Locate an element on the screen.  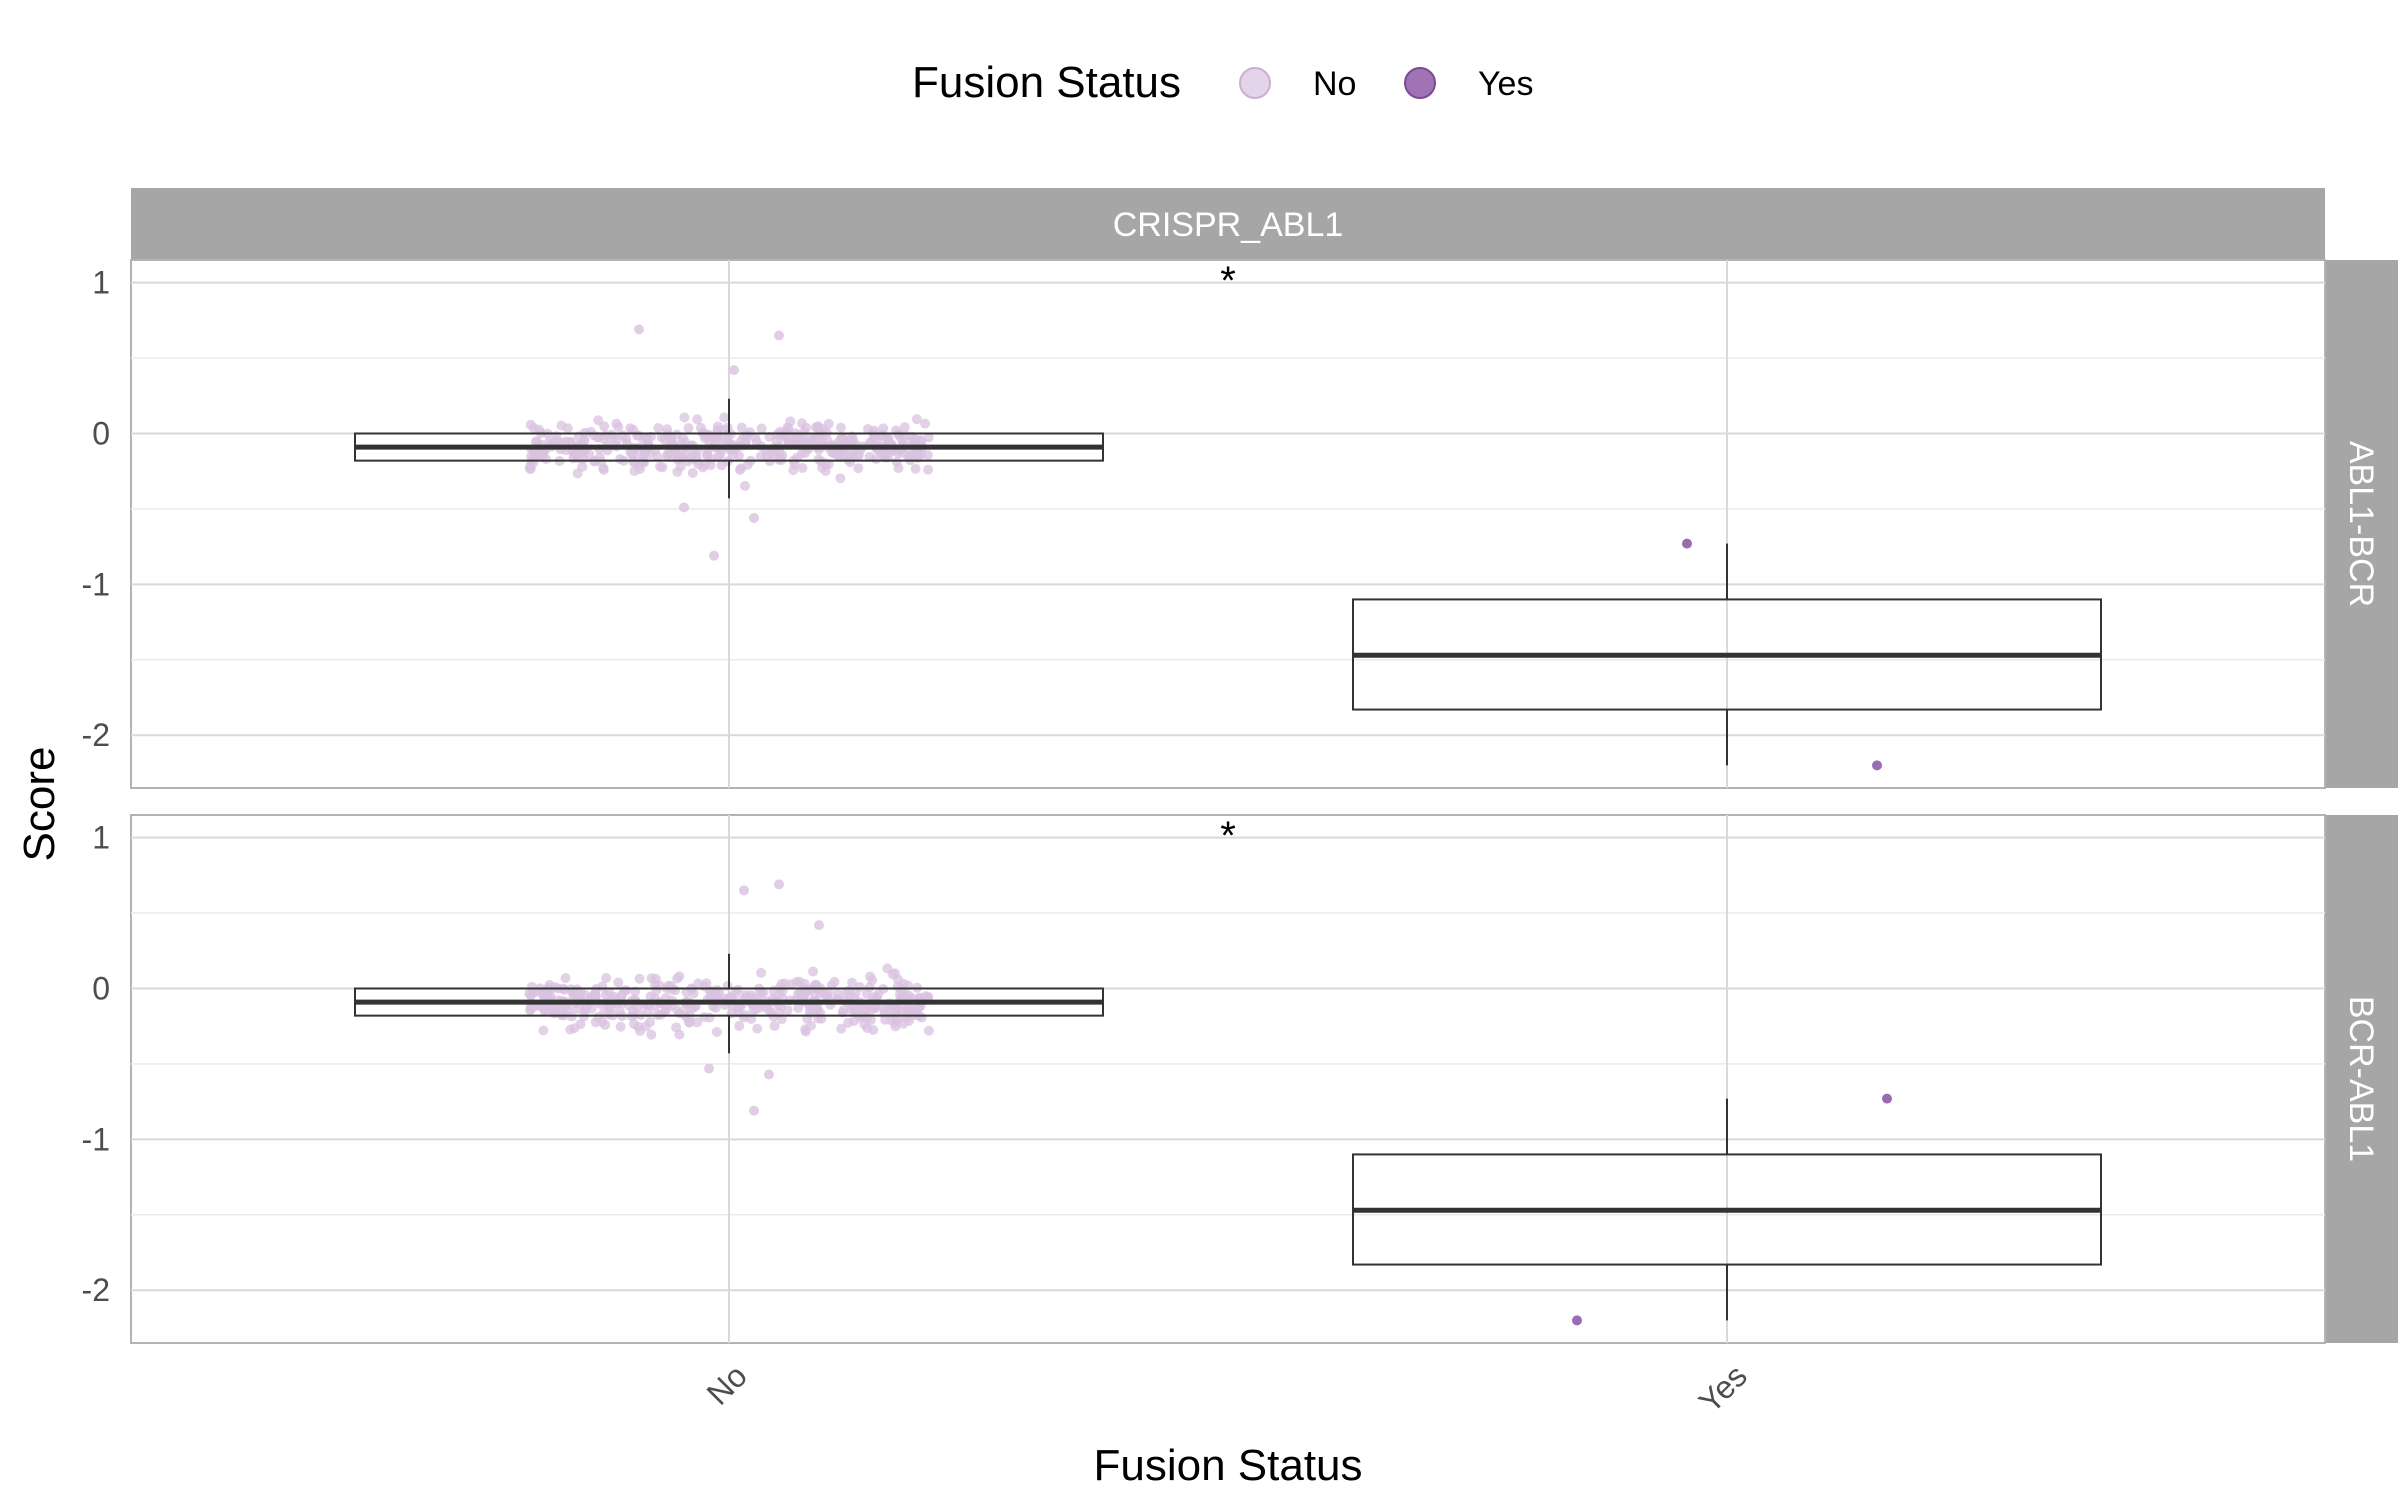
column-strip is located at coordinates (1228, 224).